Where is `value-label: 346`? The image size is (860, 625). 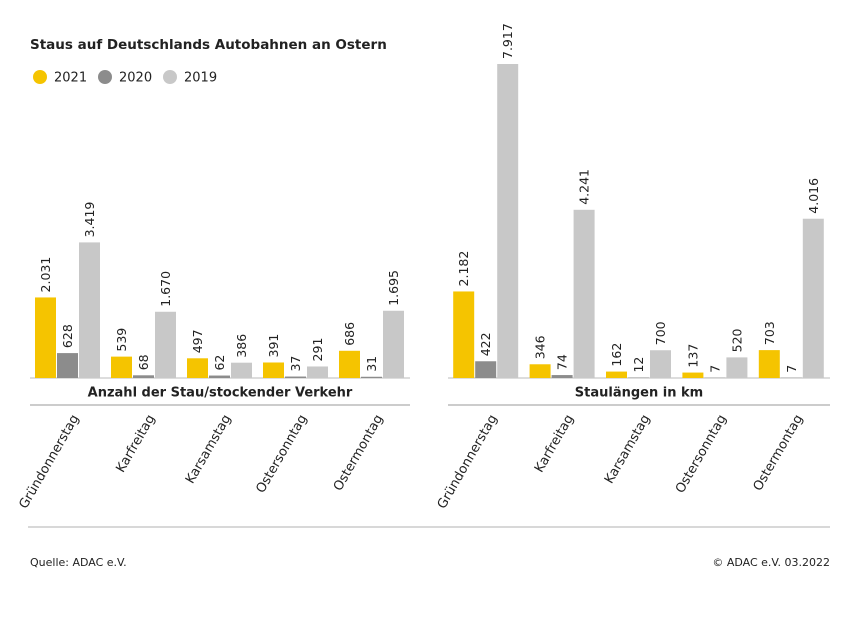 value-label: 346 is located at coordinates (540, 347).